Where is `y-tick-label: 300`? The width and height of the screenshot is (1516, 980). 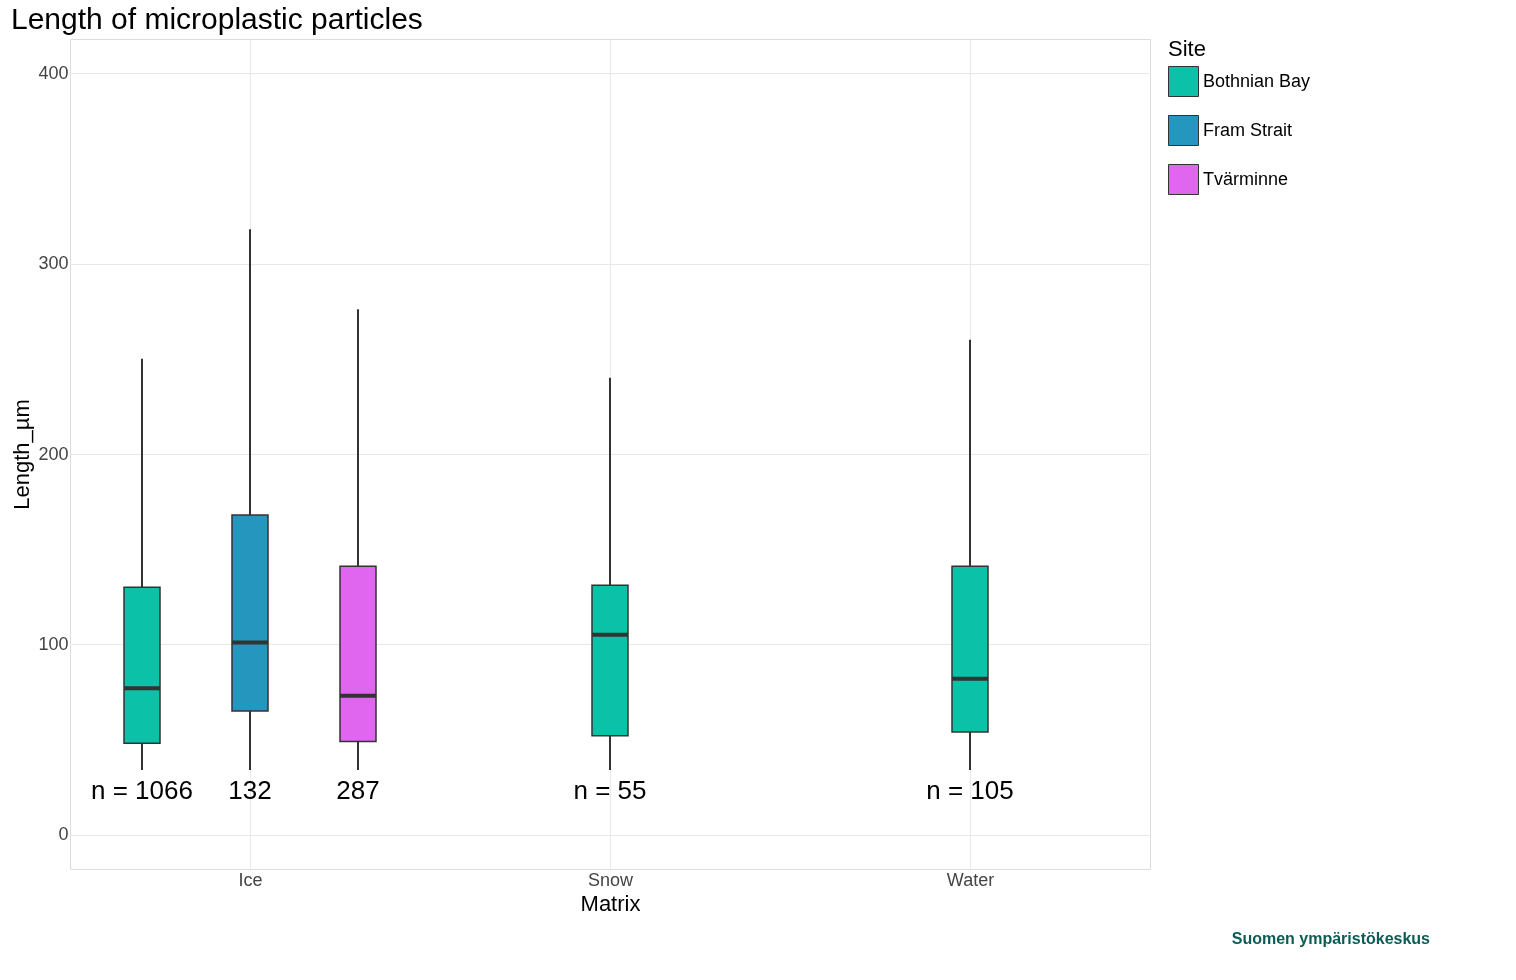 y-tick-label: 300 is located at coordinates (53, 263).